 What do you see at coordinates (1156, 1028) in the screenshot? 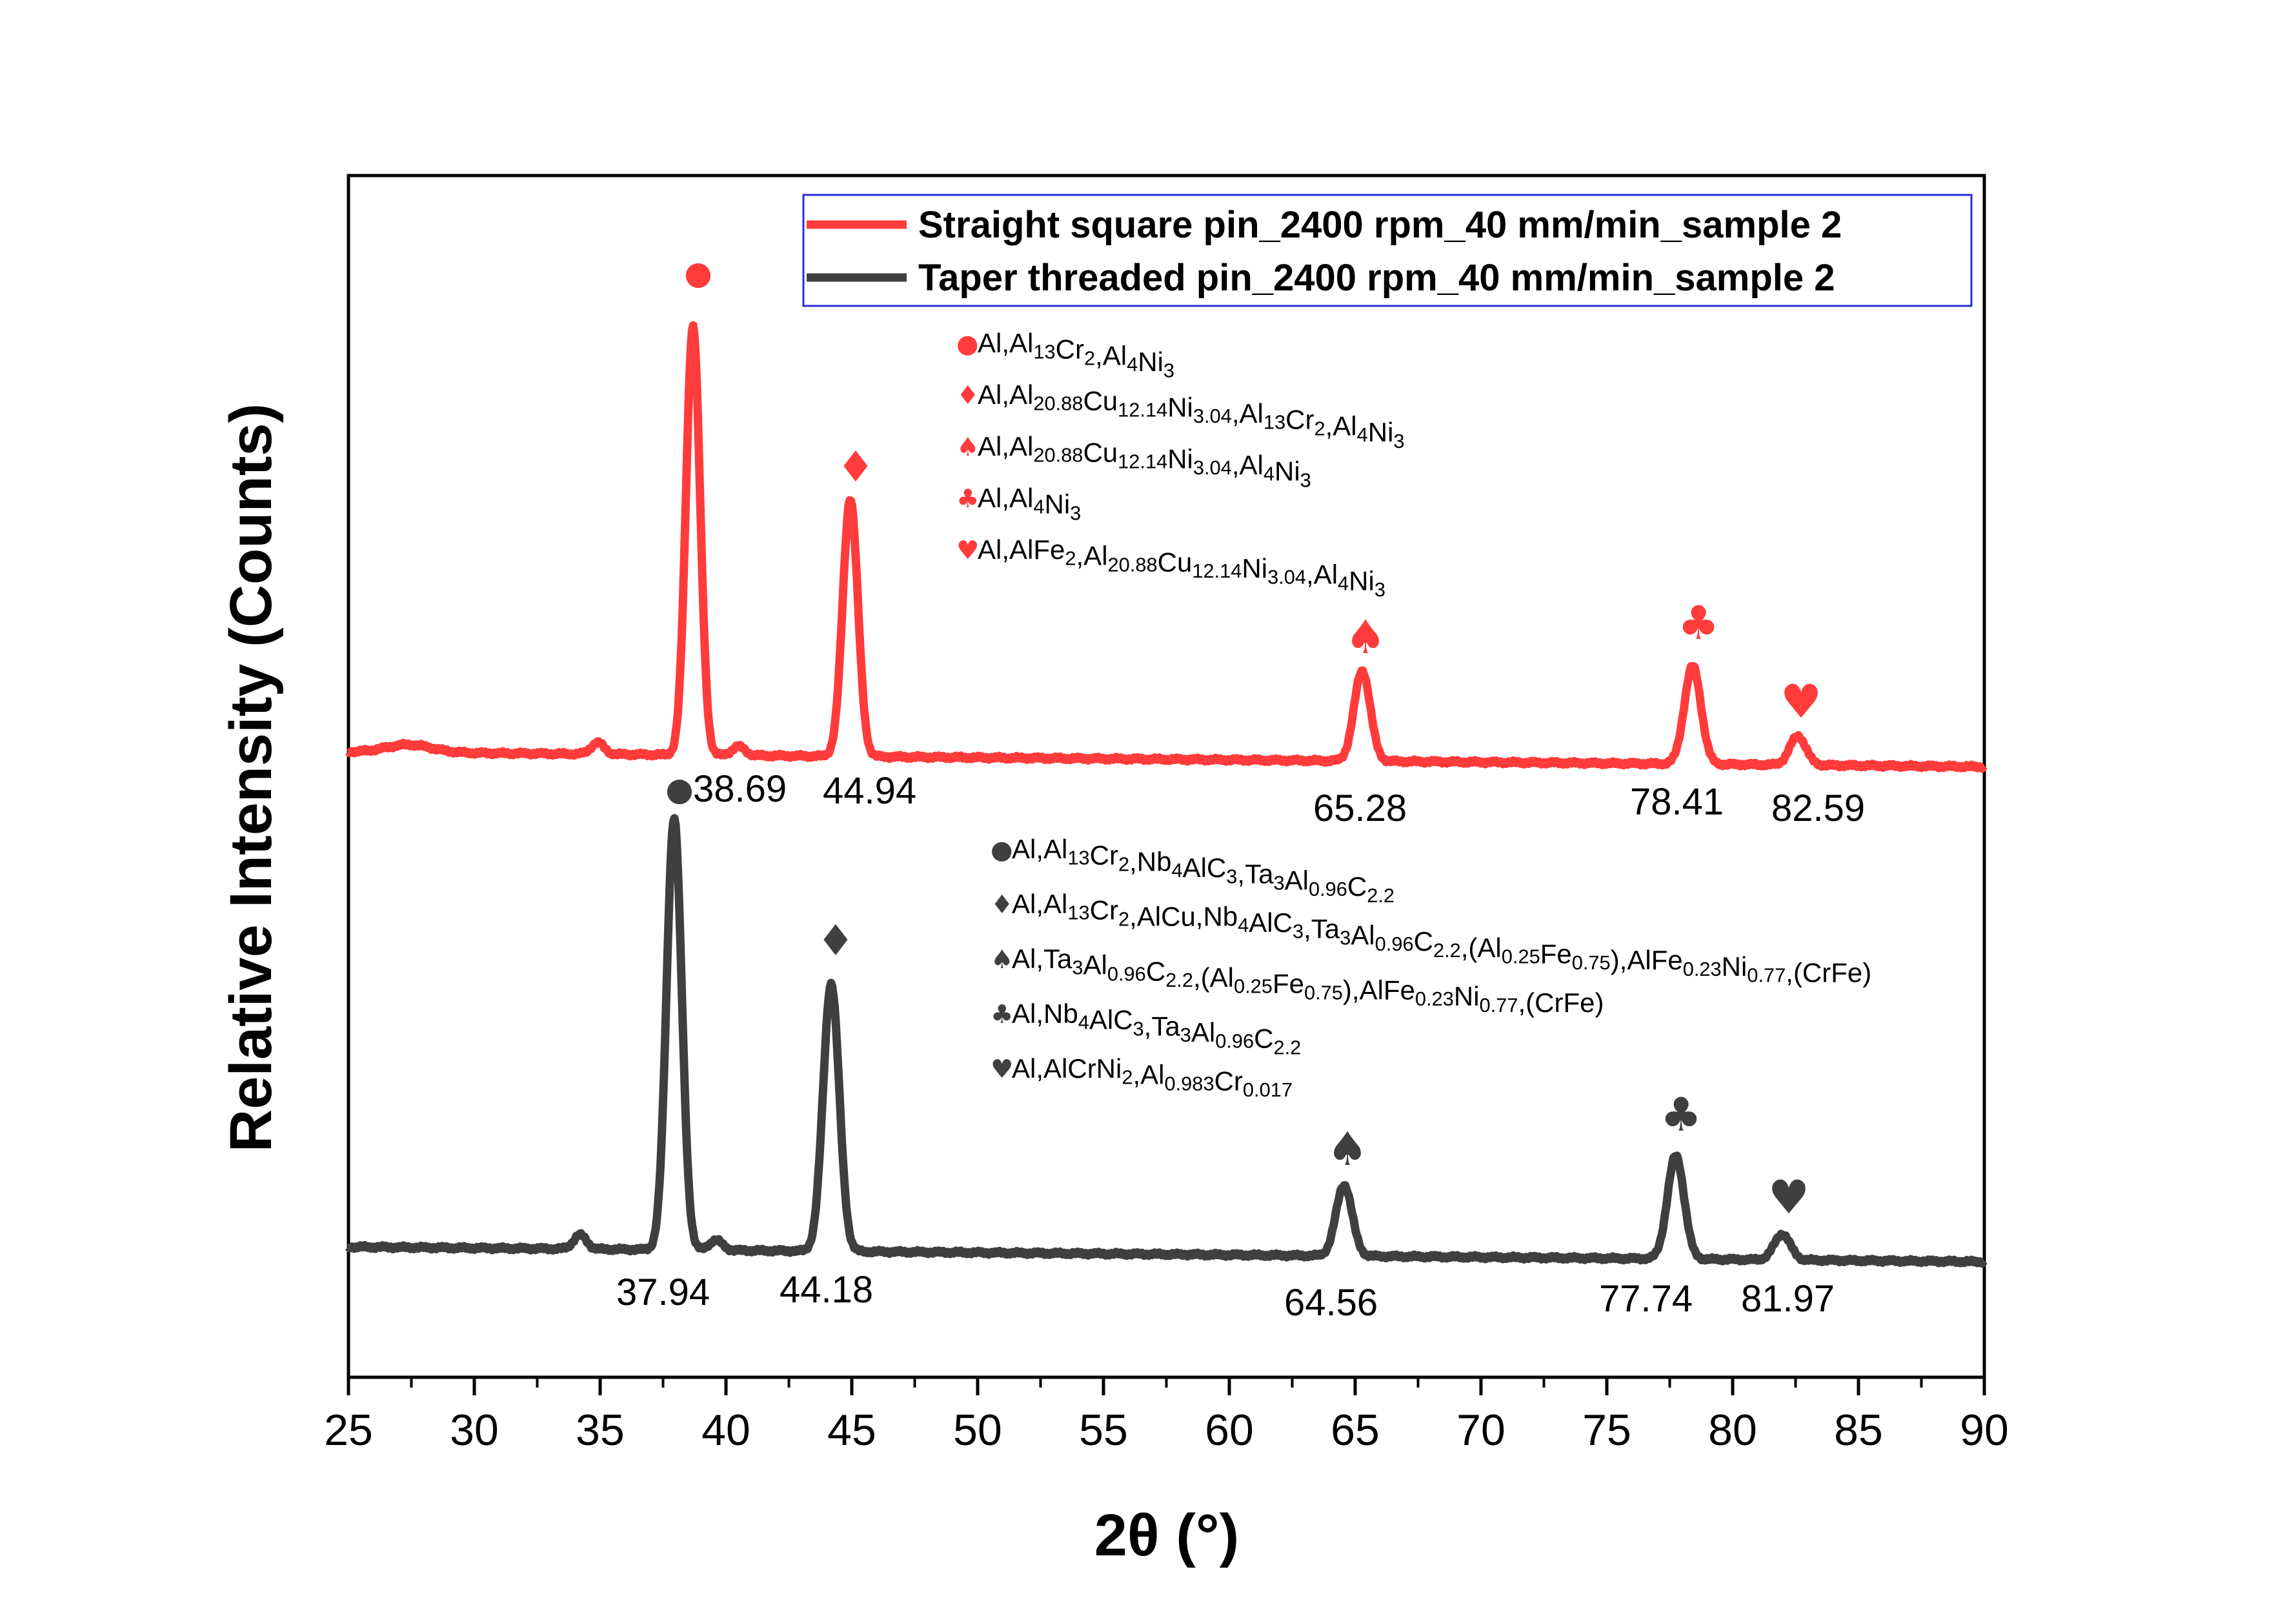
I see `phase-entry: Al,Nb4AlC3,Ta3Al0.96C2.2` at bounding box center [1156, 1028].